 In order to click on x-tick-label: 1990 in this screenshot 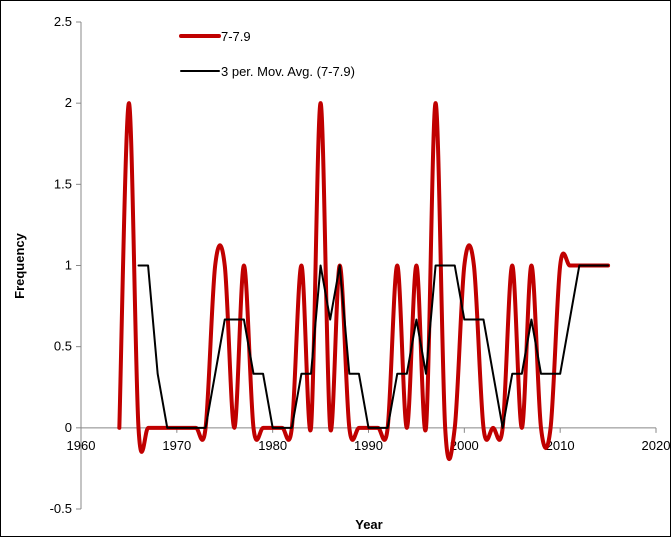, I will do `click(368, 445)`.